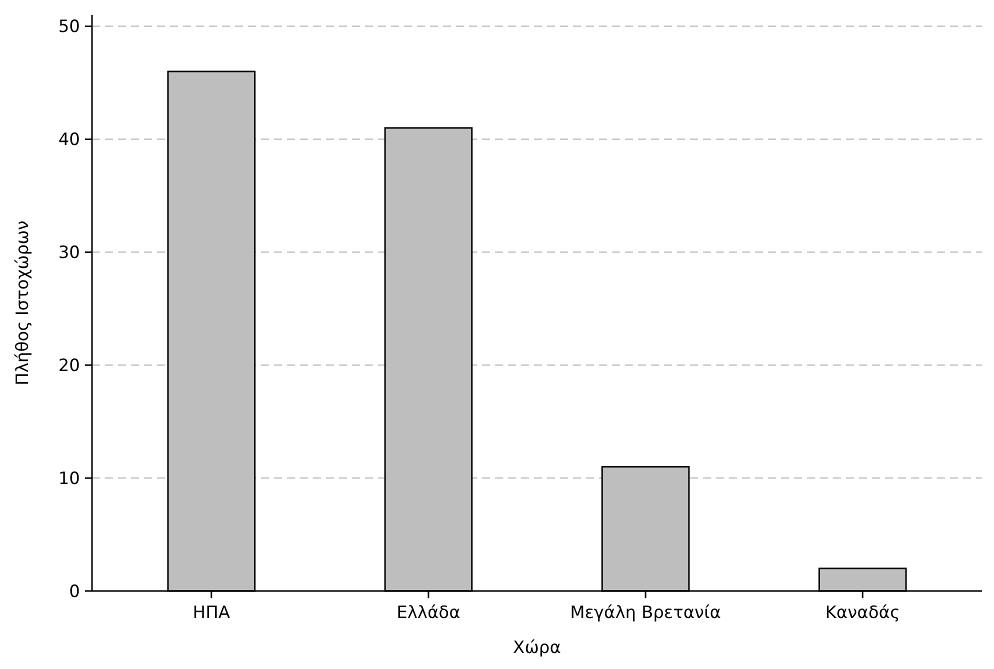 This screenshot has width=994, height=669. Describe the element at coordinates (69, 253) in the screenshot. I see `y-tick-label: 30` at that location.